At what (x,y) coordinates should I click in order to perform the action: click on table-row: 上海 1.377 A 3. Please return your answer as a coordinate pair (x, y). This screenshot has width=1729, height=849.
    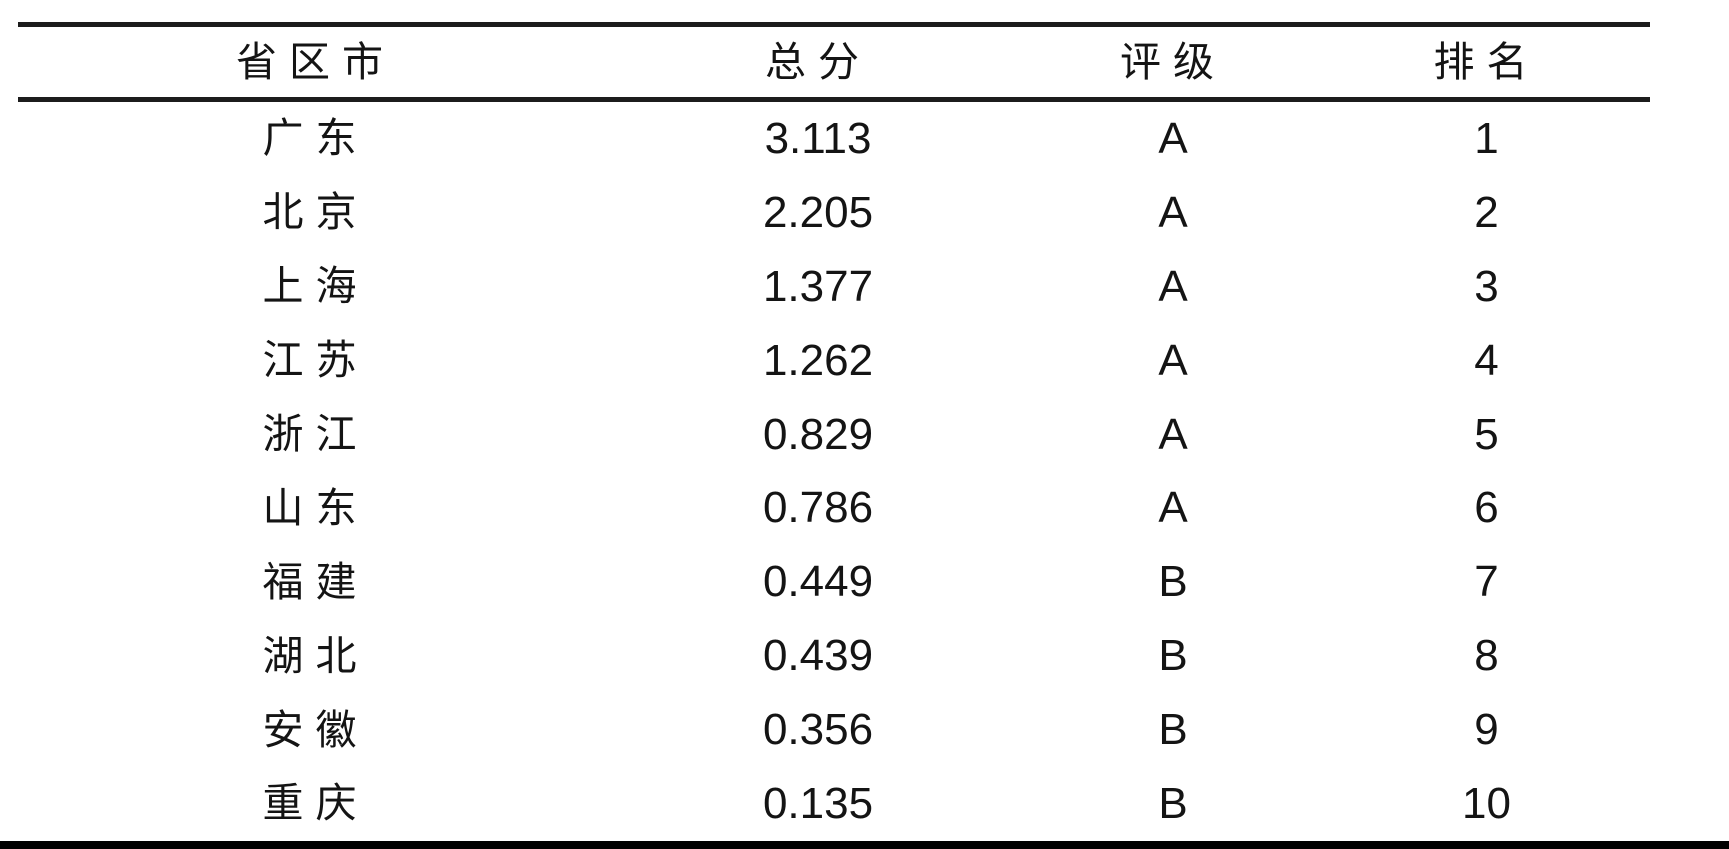
    Looking at the image, I should click on (834, 287).